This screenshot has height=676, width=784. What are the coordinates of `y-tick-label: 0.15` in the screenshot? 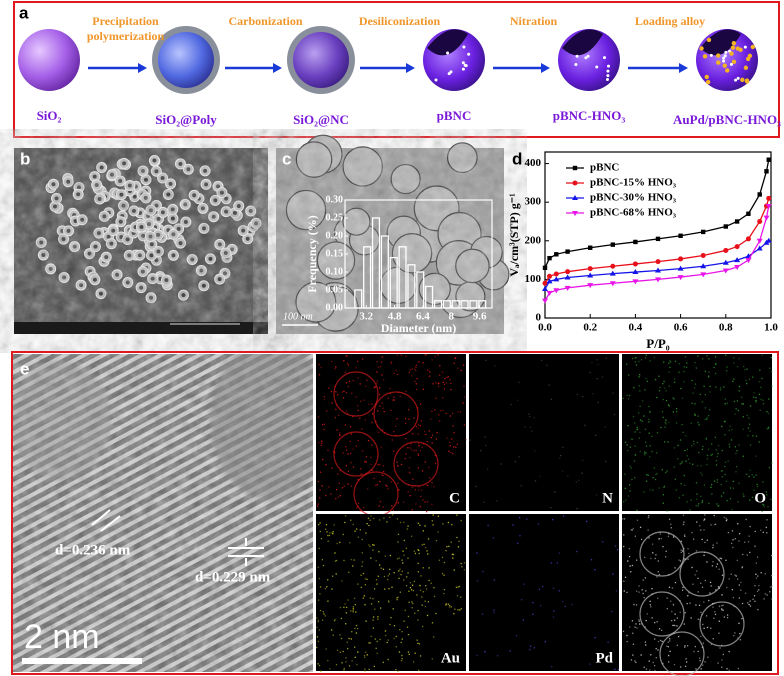 It's located at (335, 253).